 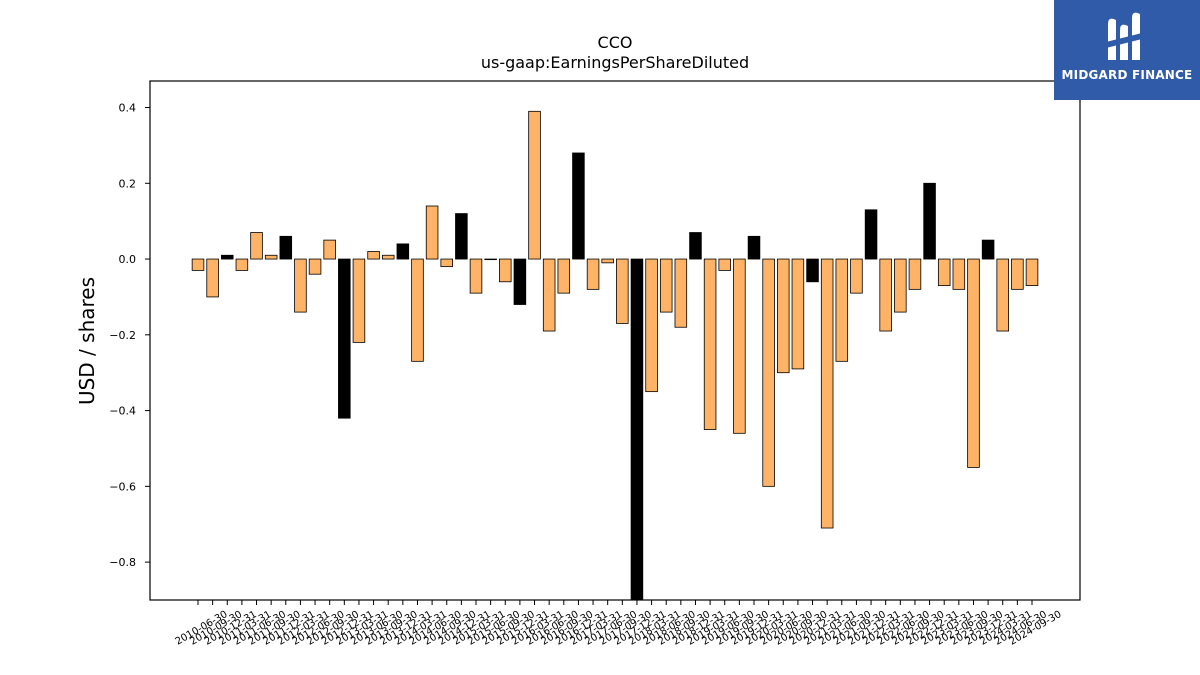 What do you see at coordinates (1126, 36) in the screenshot?
I see `midgard-logo-icon` at bounding box center [1126, 36].